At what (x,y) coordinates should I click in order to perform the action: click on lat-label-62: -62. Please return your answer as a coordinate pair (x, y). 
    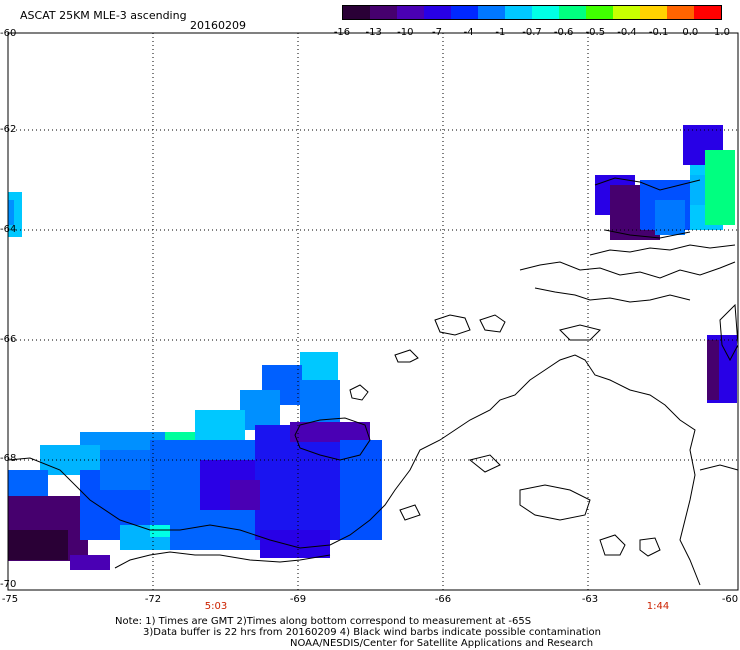
    Looking at the image, I should click on (8, 129).